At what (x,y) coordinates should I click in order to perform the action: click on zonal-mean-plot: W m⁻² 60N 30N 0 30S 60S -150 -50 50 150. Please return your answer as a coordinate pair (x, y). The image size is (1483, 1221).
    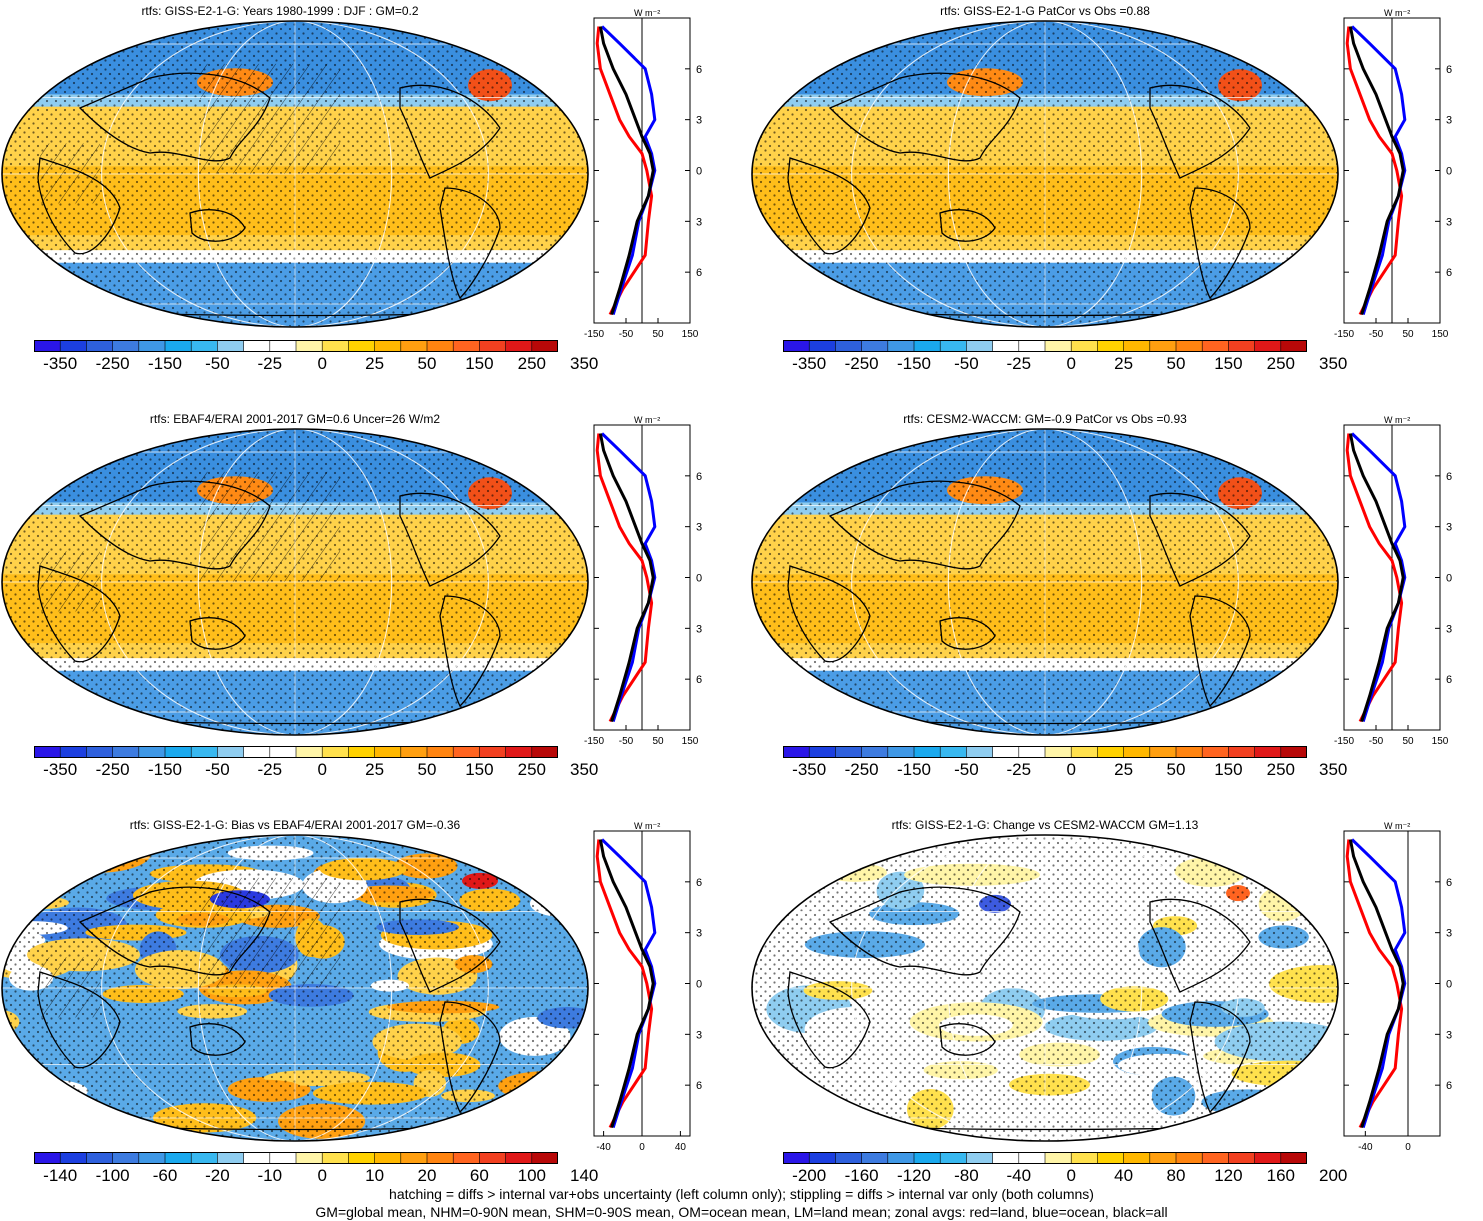
    Looking at the image, I should click on (1393, 581).